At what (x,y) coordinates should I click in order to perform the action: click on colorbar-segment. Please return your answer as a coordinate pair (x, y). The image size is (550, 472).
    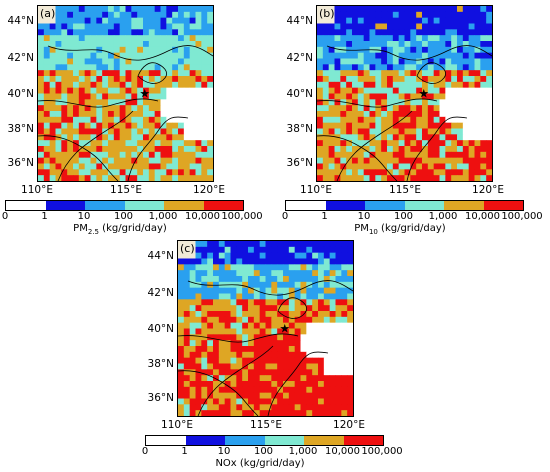
    Looking at the image, I should click on (223, 205).